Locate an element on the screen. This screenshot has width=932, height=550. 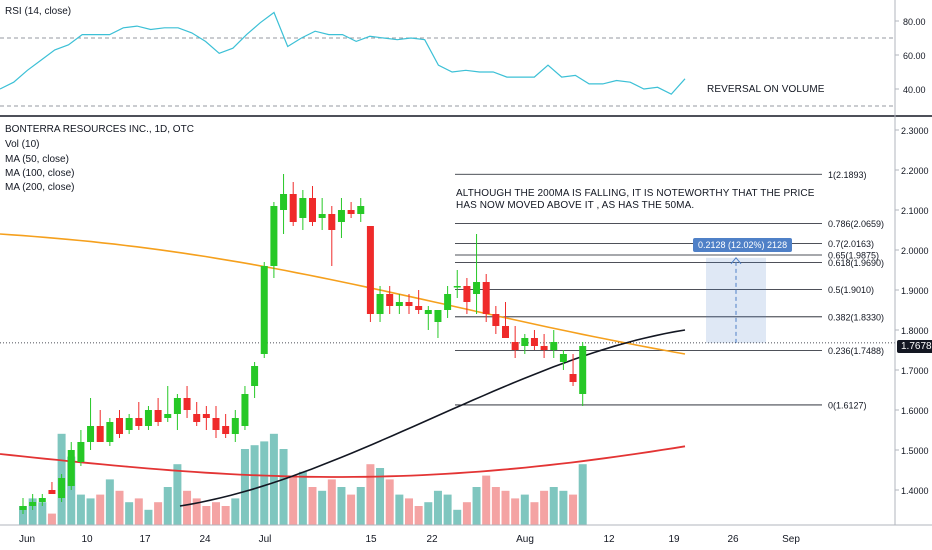
time-axis-label: Jun is located at coordinates (27, 539).